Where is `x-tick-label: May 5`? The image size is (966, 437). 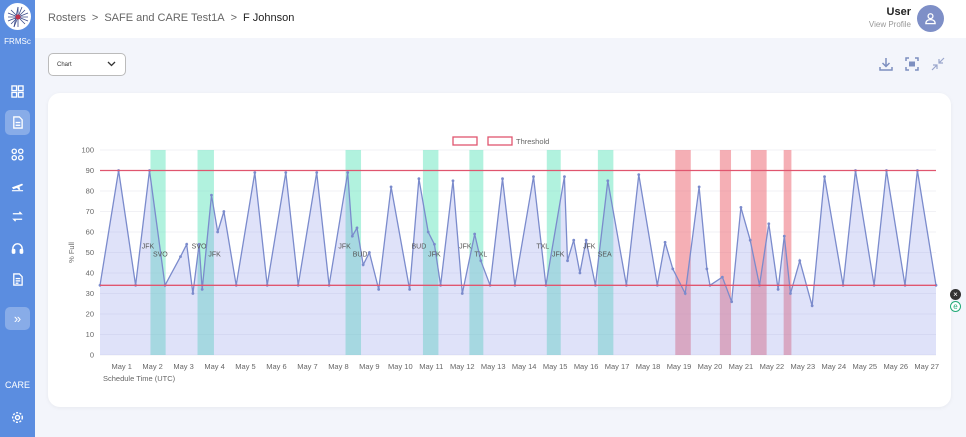 x-tick-label: May 5 is located at coordinates (245, 366).